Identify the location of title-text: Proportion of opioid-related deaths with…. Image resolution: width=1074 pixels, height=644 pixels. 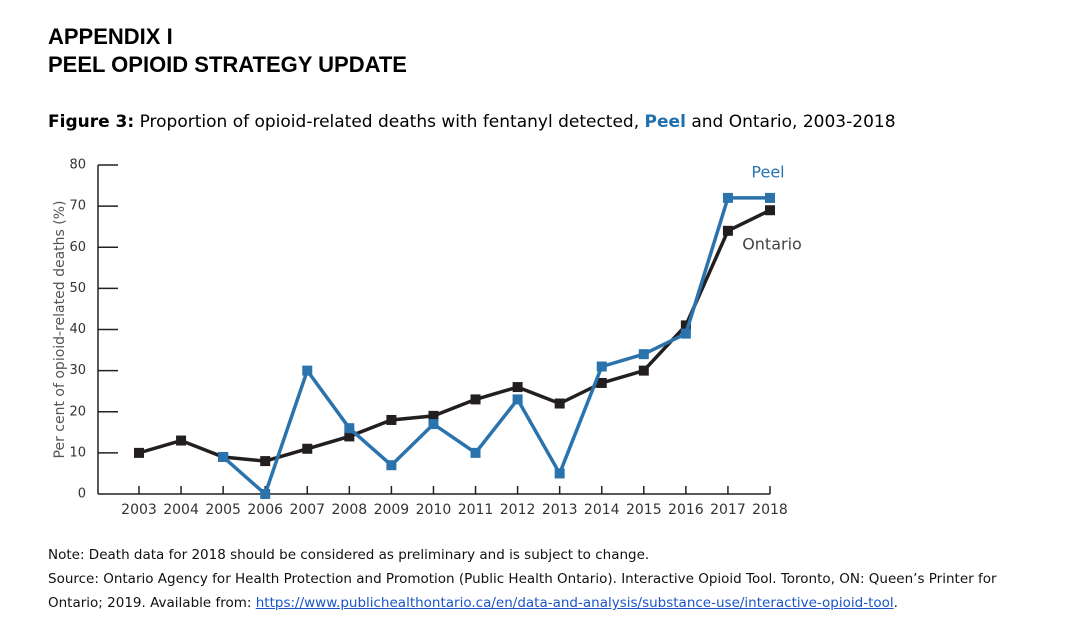
(389, 122).